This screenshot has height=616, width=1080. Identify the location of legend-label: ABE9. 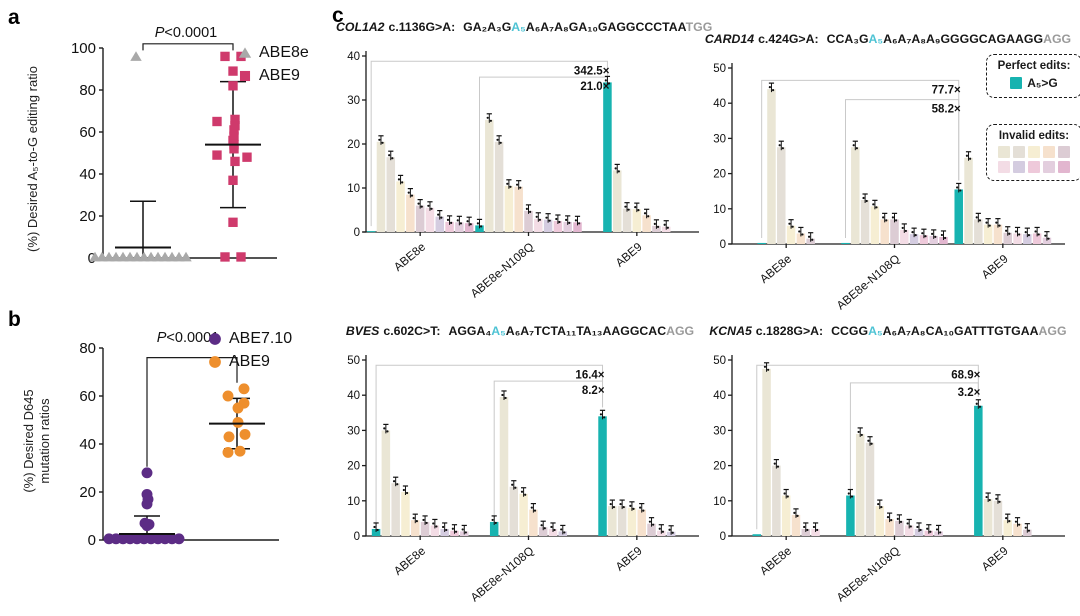
(279, 75).